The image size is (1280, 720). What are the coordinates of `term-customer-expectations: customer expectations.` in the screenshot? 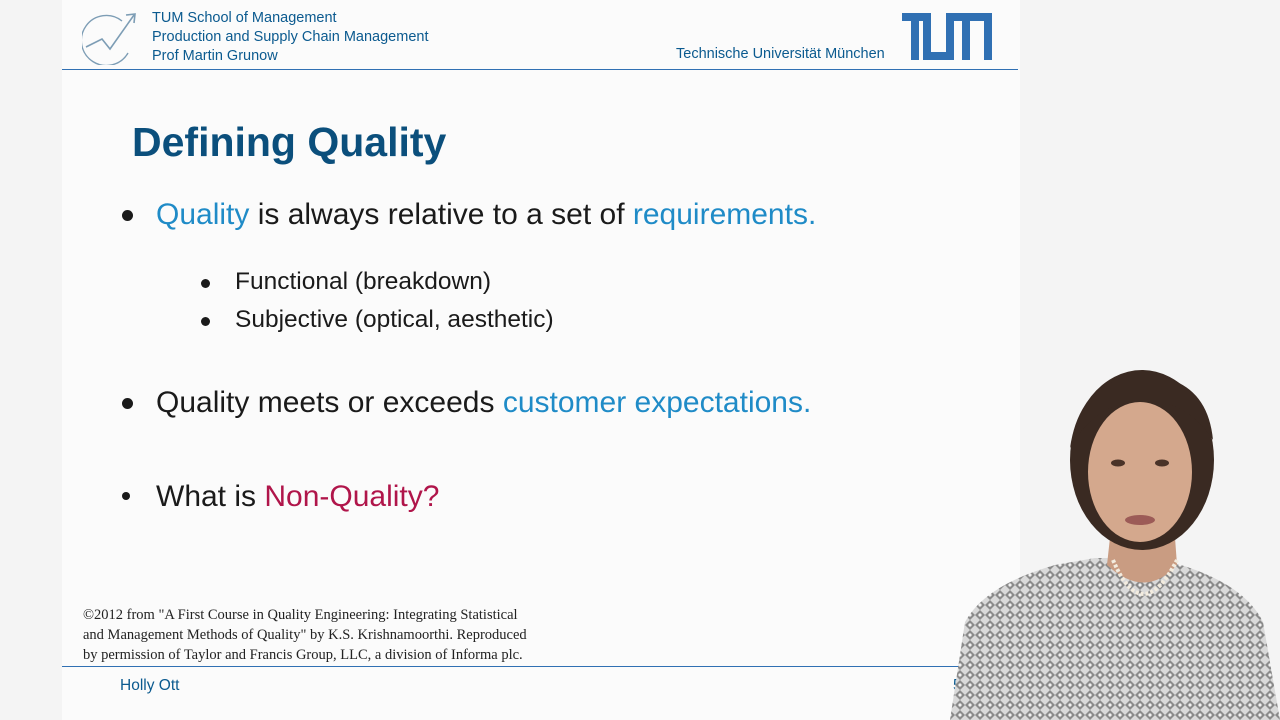 It's located at (657, 402).